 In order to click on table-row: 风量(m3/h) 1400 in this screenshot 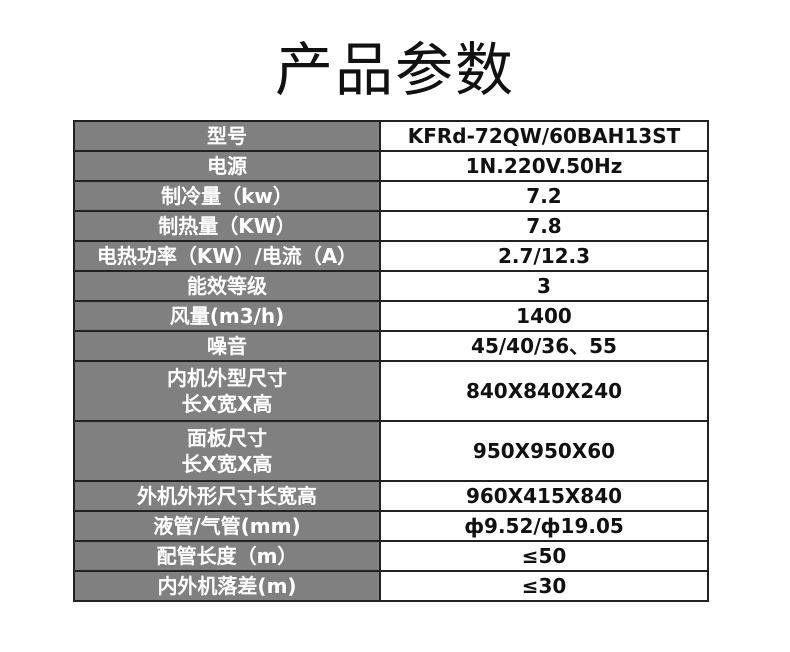, I will do `click(391, 316)`.